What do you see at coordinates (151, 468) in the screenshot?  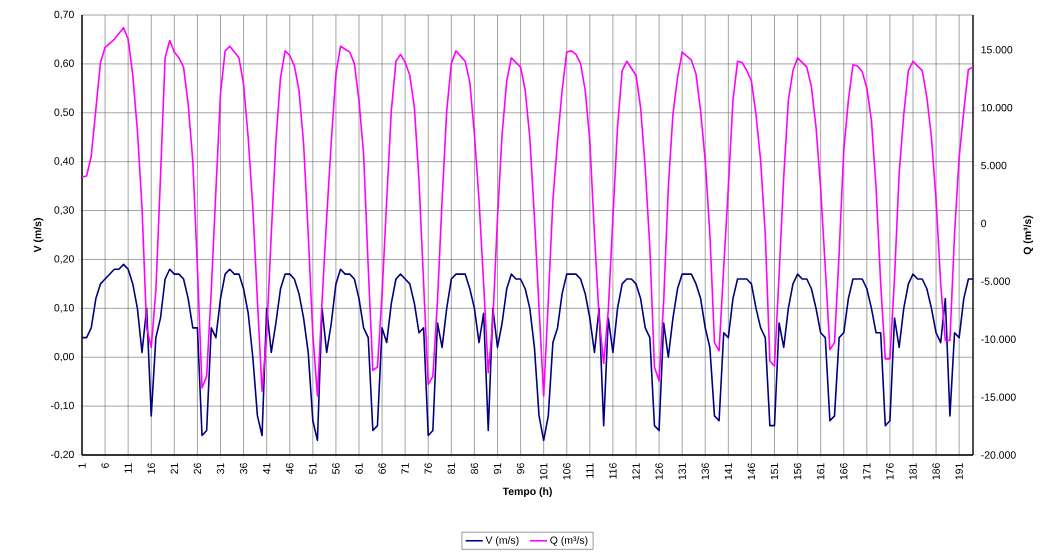 I see `x-tick-label: 16` at bounding box center [151, 468].